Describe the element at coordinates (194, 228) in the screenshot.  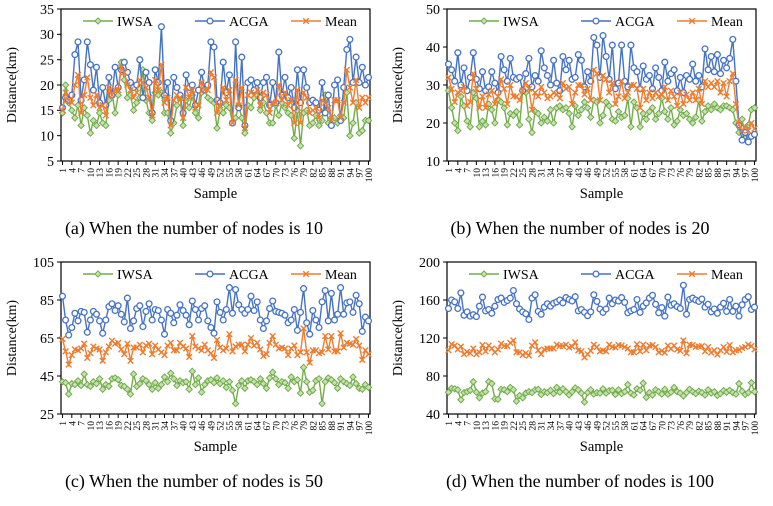
I see `chart-a-caption: (a) When the number of nodes is 10` at that location.